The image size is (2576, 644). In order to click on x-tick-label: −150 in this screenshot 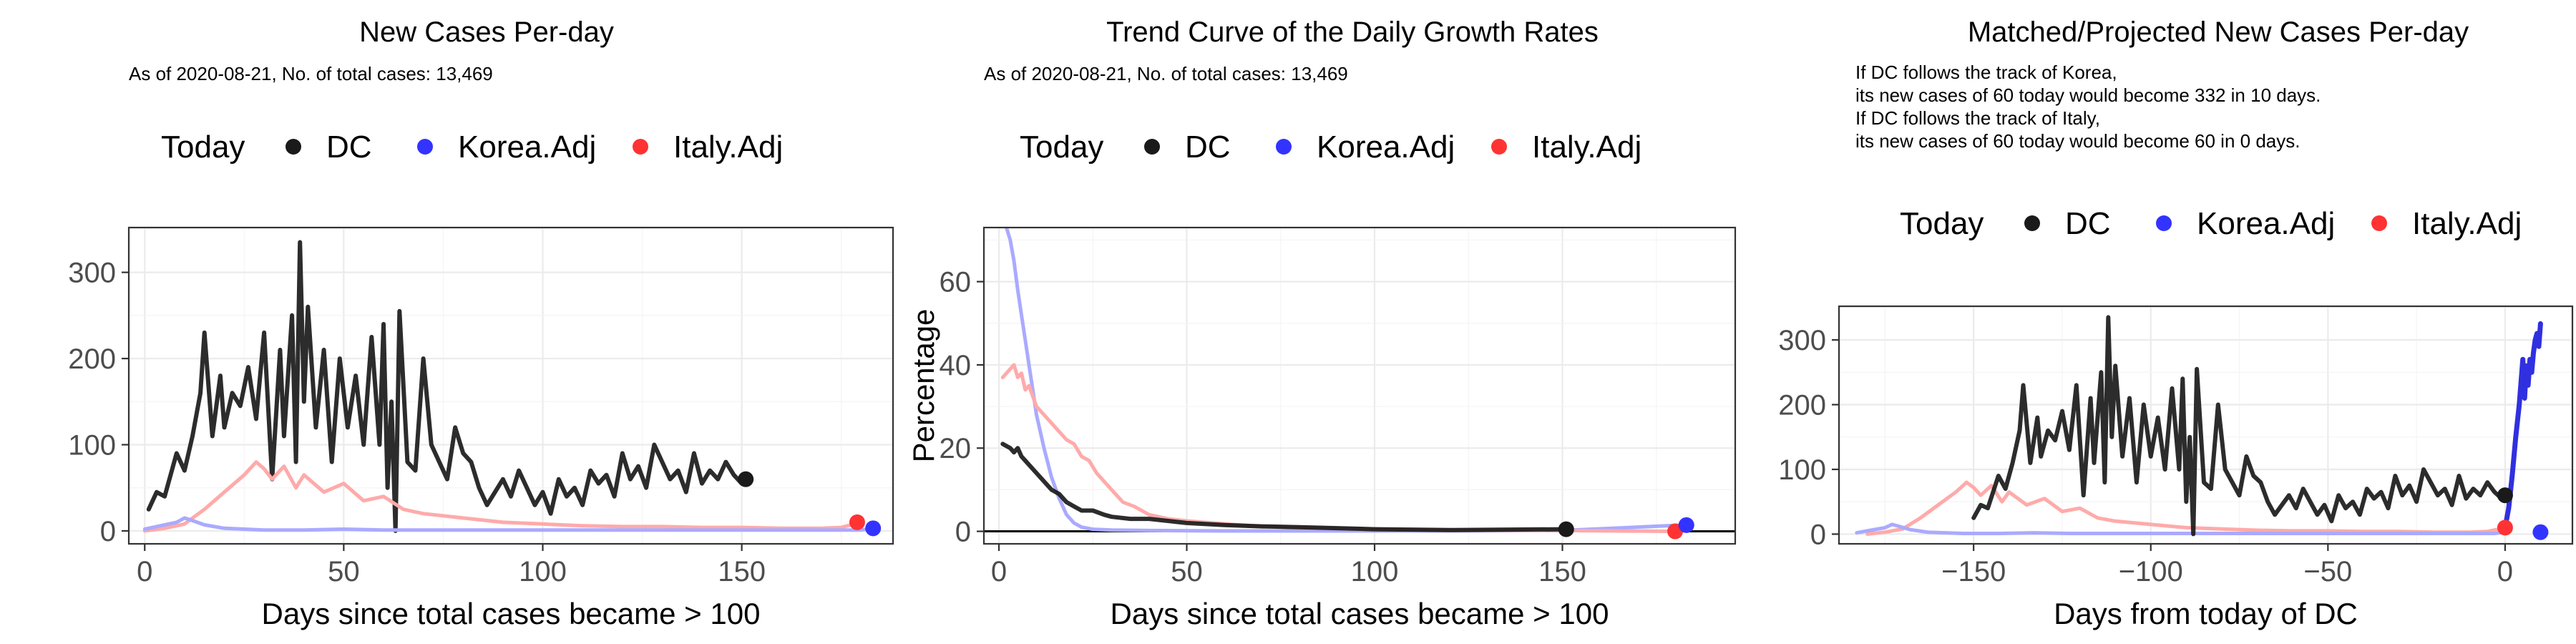, I will do `click(1973, 571)`.